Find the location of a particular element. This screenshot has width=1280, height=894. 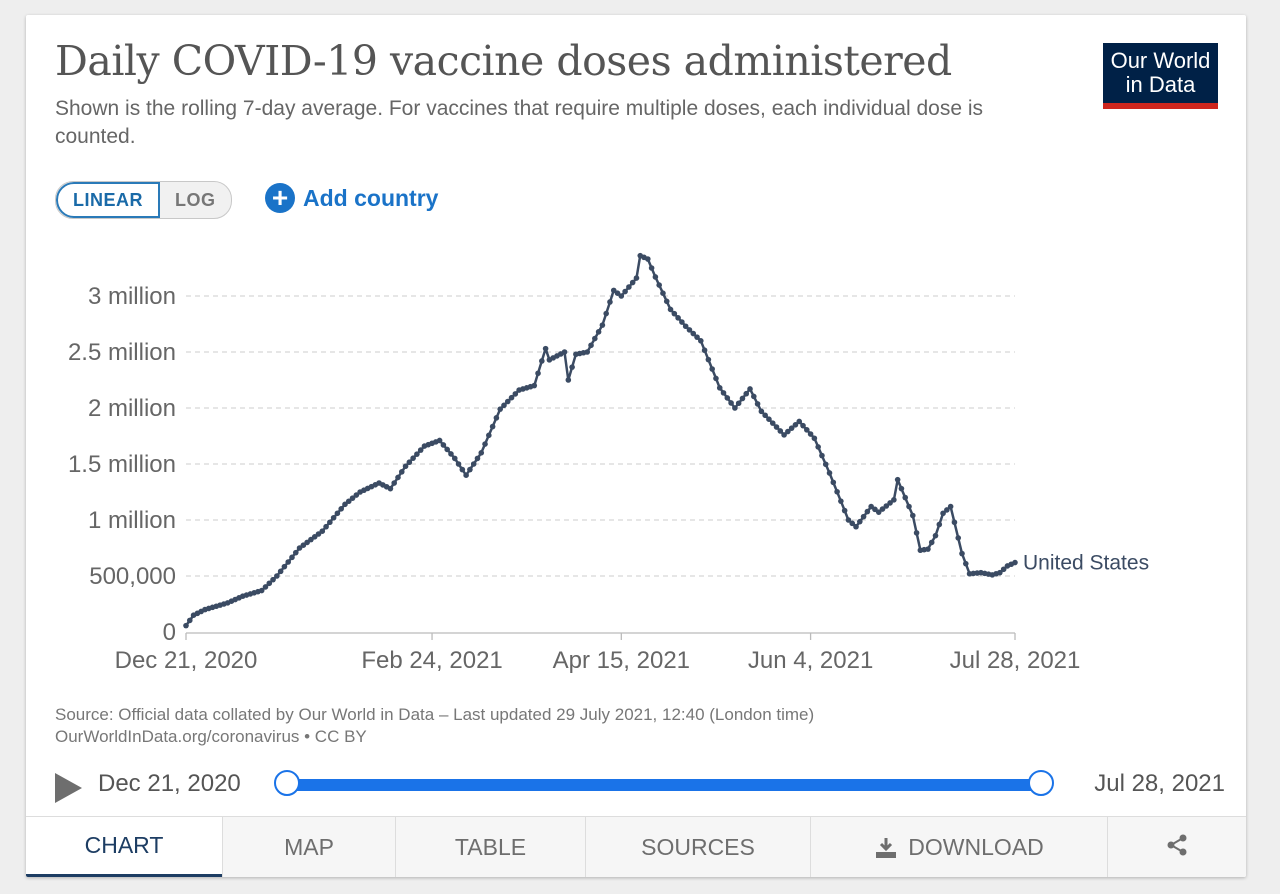

y-tick-label: 2 million is located at coordinates (132, 408).